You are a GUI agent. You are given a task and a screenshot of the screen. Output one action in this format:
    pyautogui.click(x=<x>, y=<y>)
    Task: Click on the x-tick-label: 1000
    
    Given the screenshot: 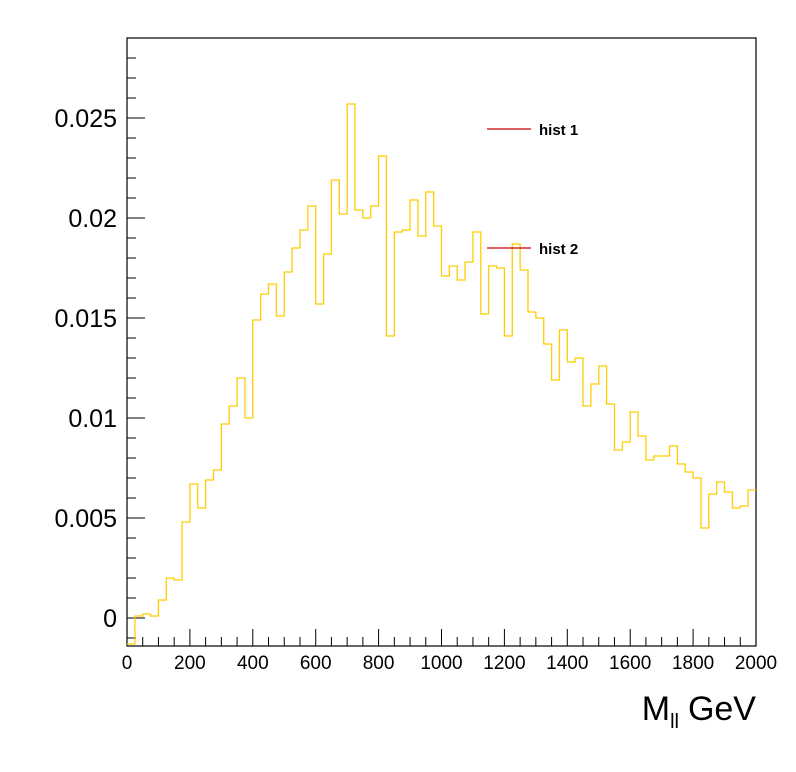 What is the action you would take?
    pyautogui.click(x=441, y=663)
    